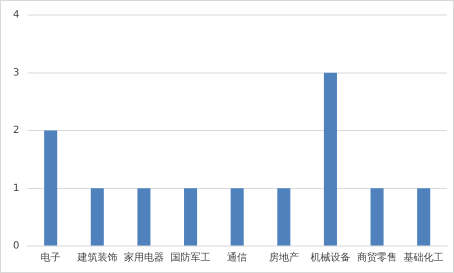 This screenshot has height=273, width=454. Describe the element at coordinates (377, 258) in the screenshot. I see `x-tick-label: 商贸零售` at that location.